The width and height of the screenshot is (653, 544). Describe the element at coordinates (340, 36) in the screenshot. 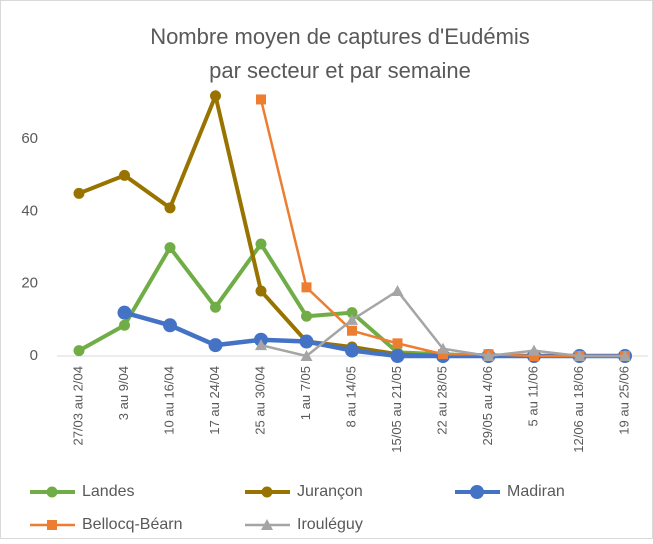

I see `chart-title: Nombre moyen de captures d'Eudémis` at that location.